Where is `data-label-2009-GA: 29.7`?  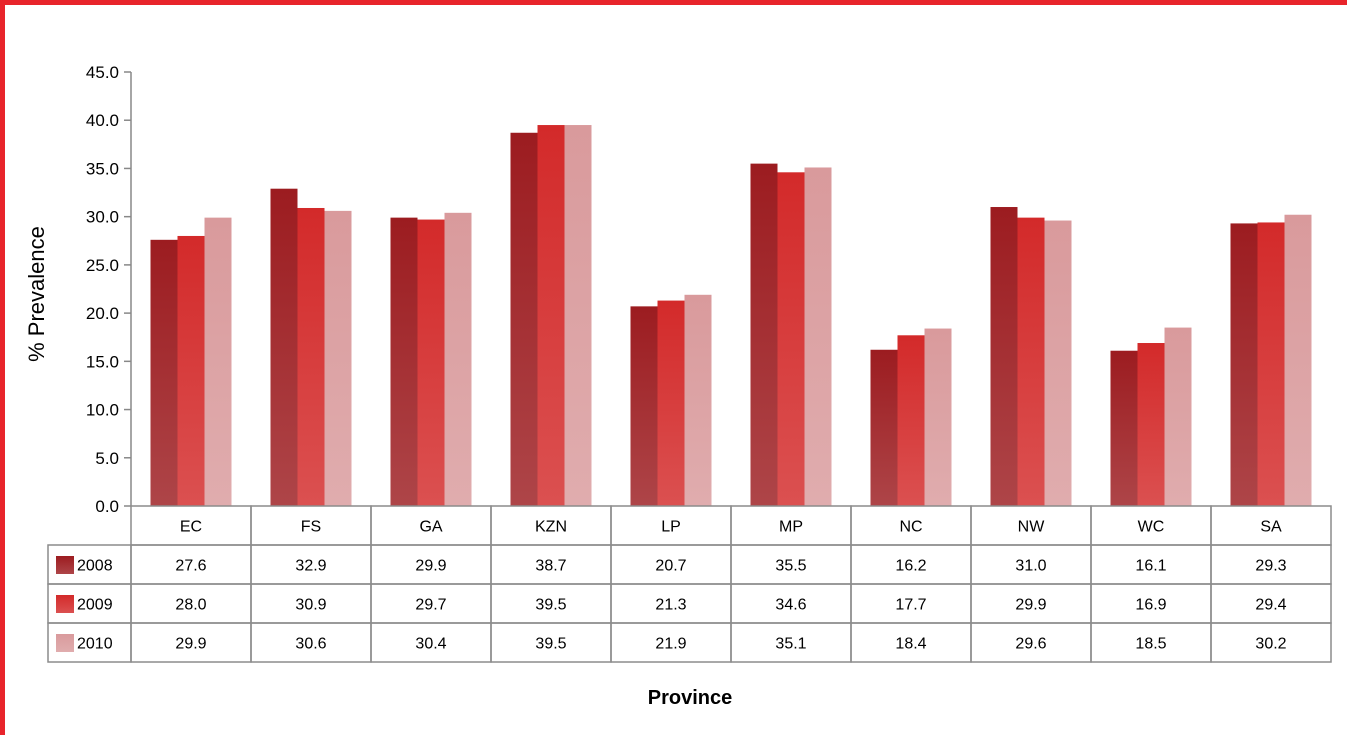 data-label-2009-GA: 29.7 is located at coordinates (430, 605).